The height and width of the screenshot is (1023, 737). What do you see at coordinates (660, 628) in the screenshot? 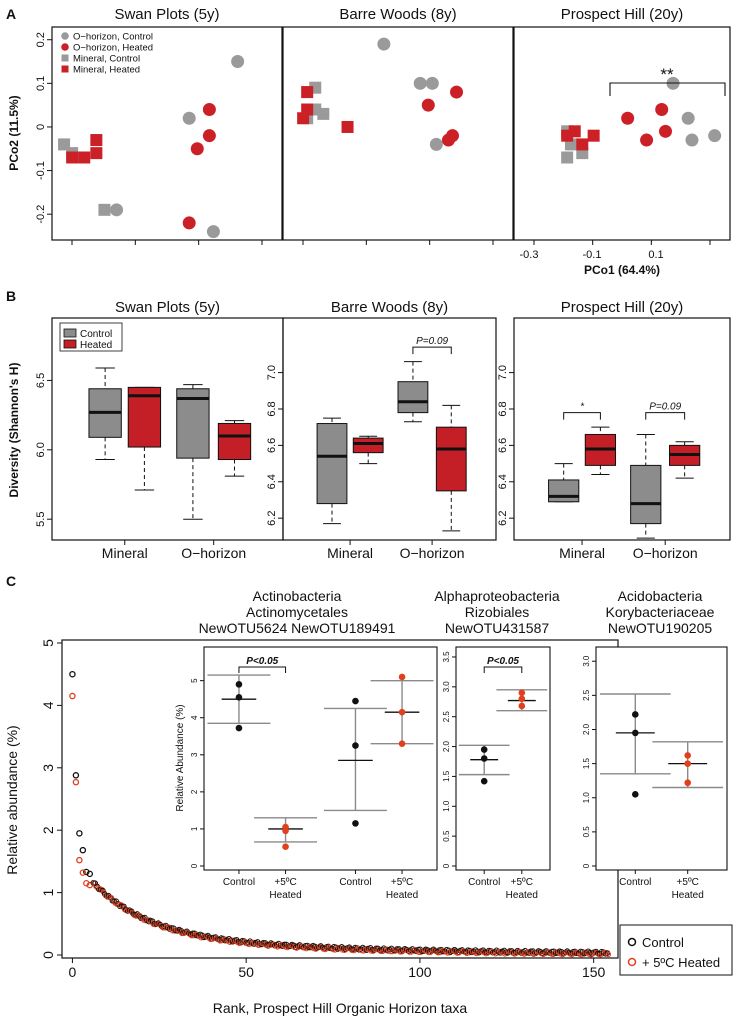
I see `inset-title: NewOTU190205` at bounding box center [660, 628].